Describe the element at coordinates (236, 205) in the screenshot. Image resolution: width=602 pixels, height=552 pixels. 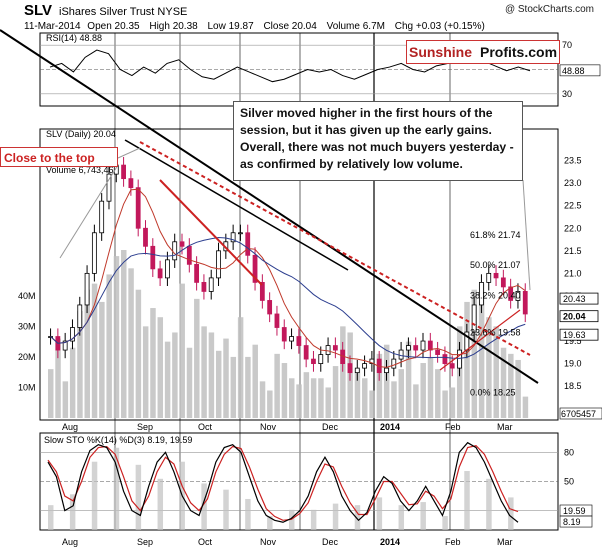
I see `secondary-trendline` at that location.